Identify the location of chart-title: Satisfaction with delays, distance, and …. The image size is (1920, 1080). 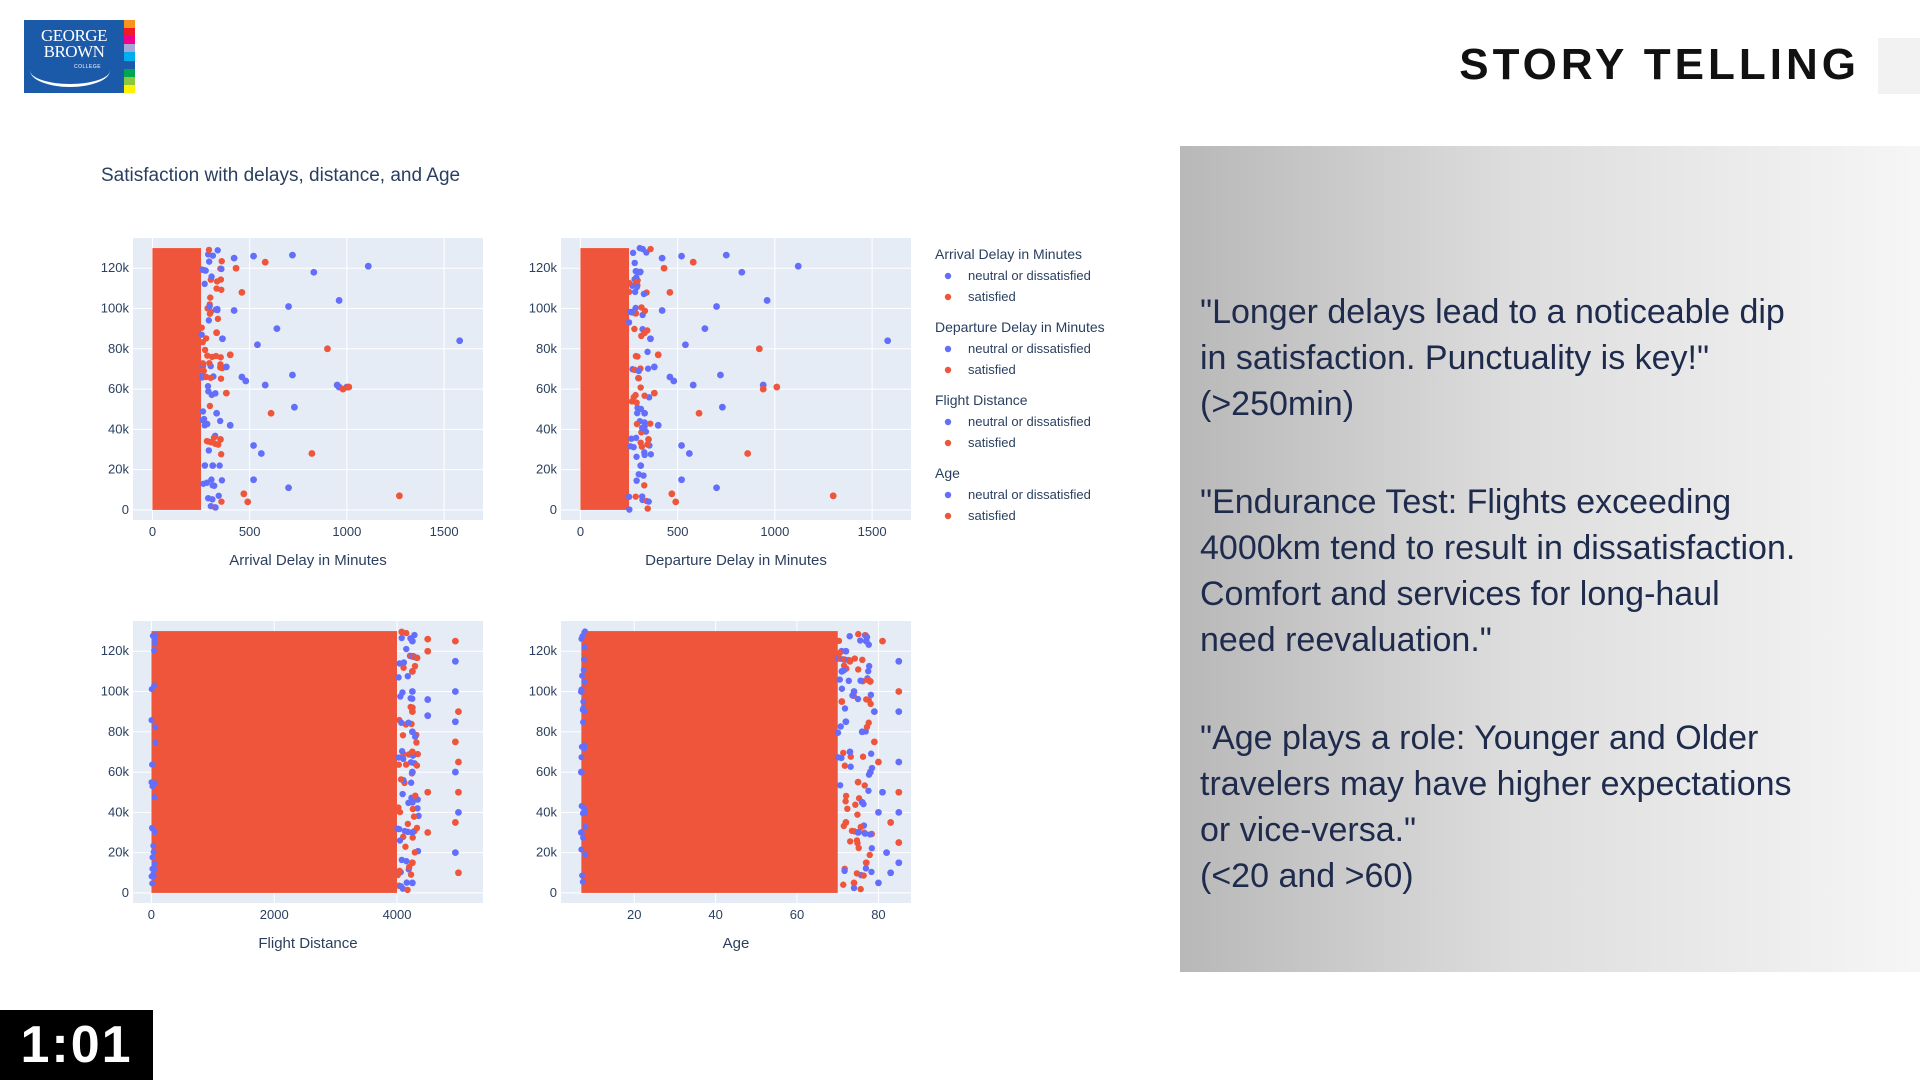
(281, 175).